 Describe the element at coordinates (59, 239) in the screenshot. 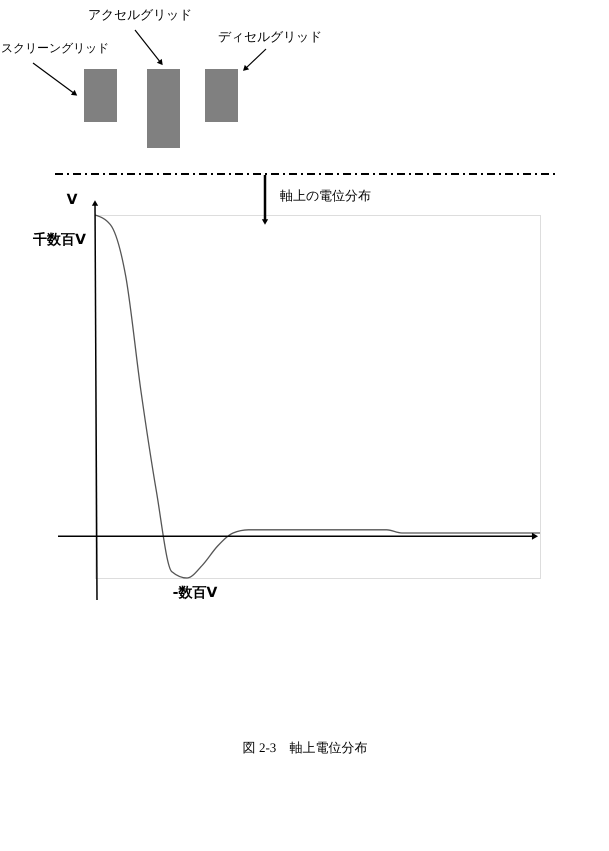

I see `text: 千数百V` at that location.